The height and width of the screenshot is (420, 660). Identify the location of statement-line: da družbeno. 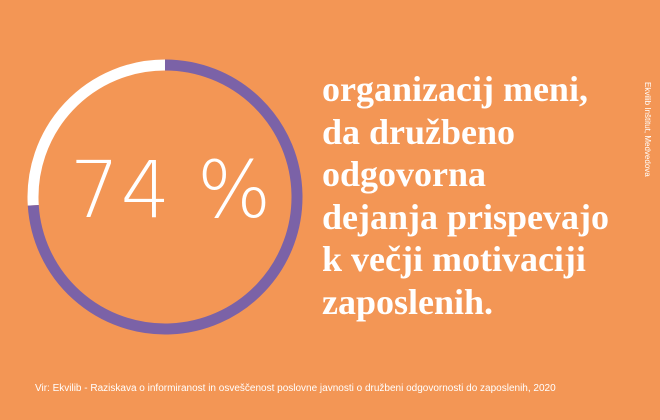
(419, 131).